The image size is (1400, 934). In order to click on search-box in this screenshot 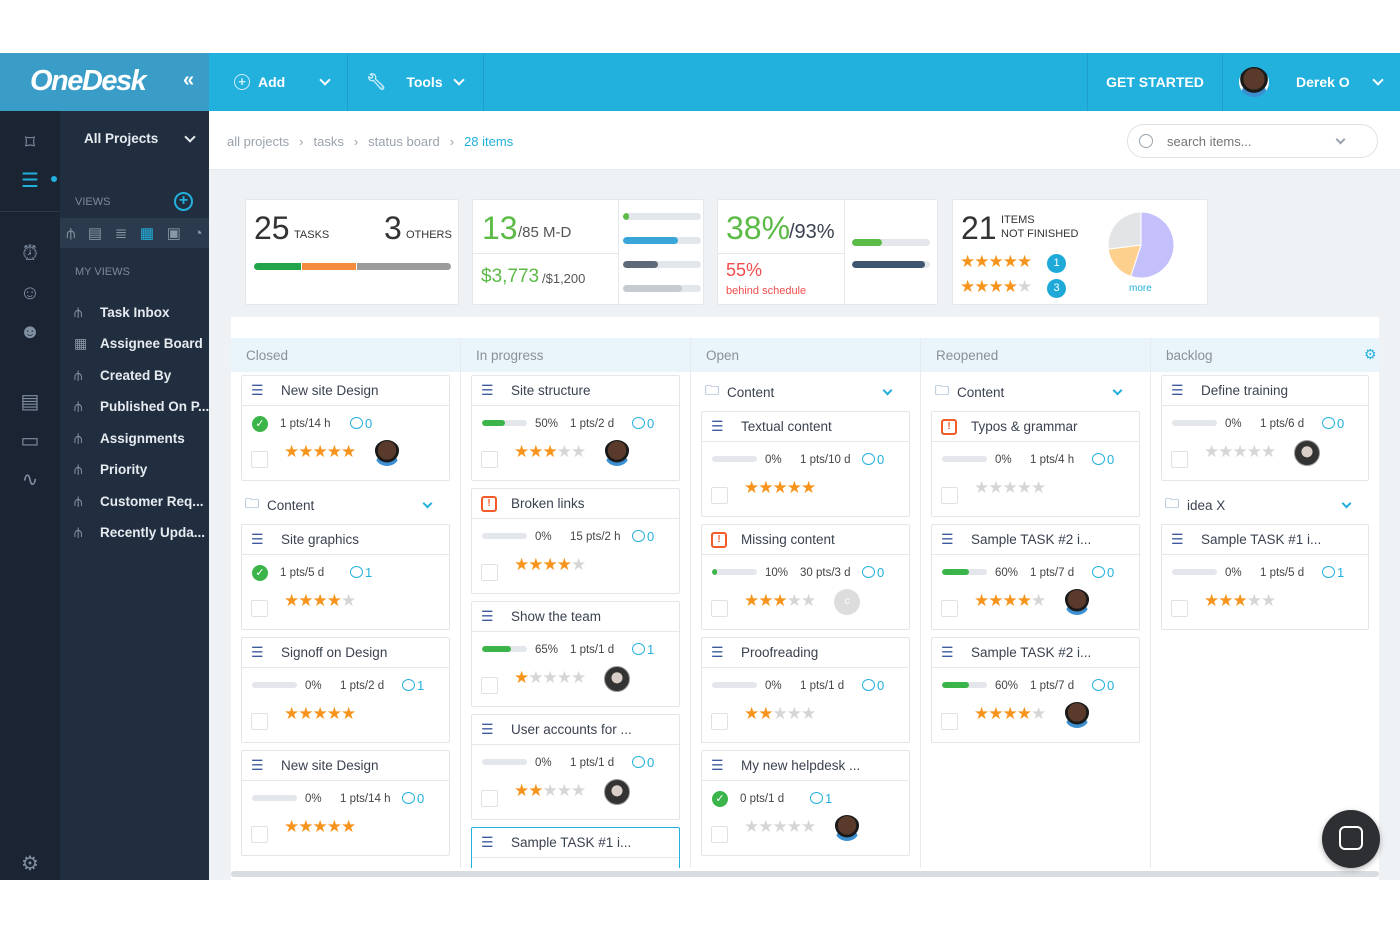, I will do `click(1252, 141)`.